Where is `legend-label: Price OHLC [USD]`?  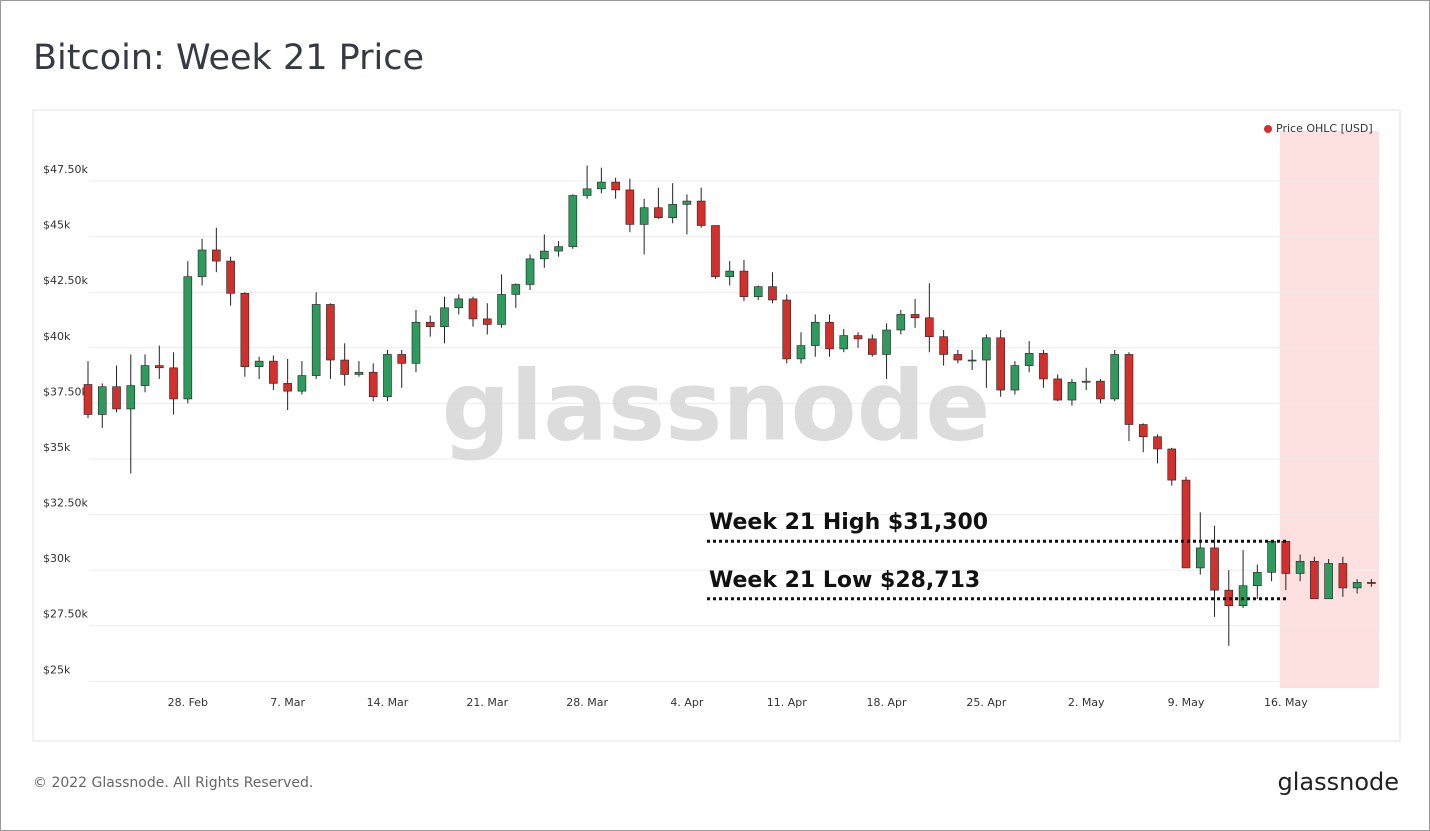 legend-label: Price OHLC [USD] is located at coordinates (1324, 128).